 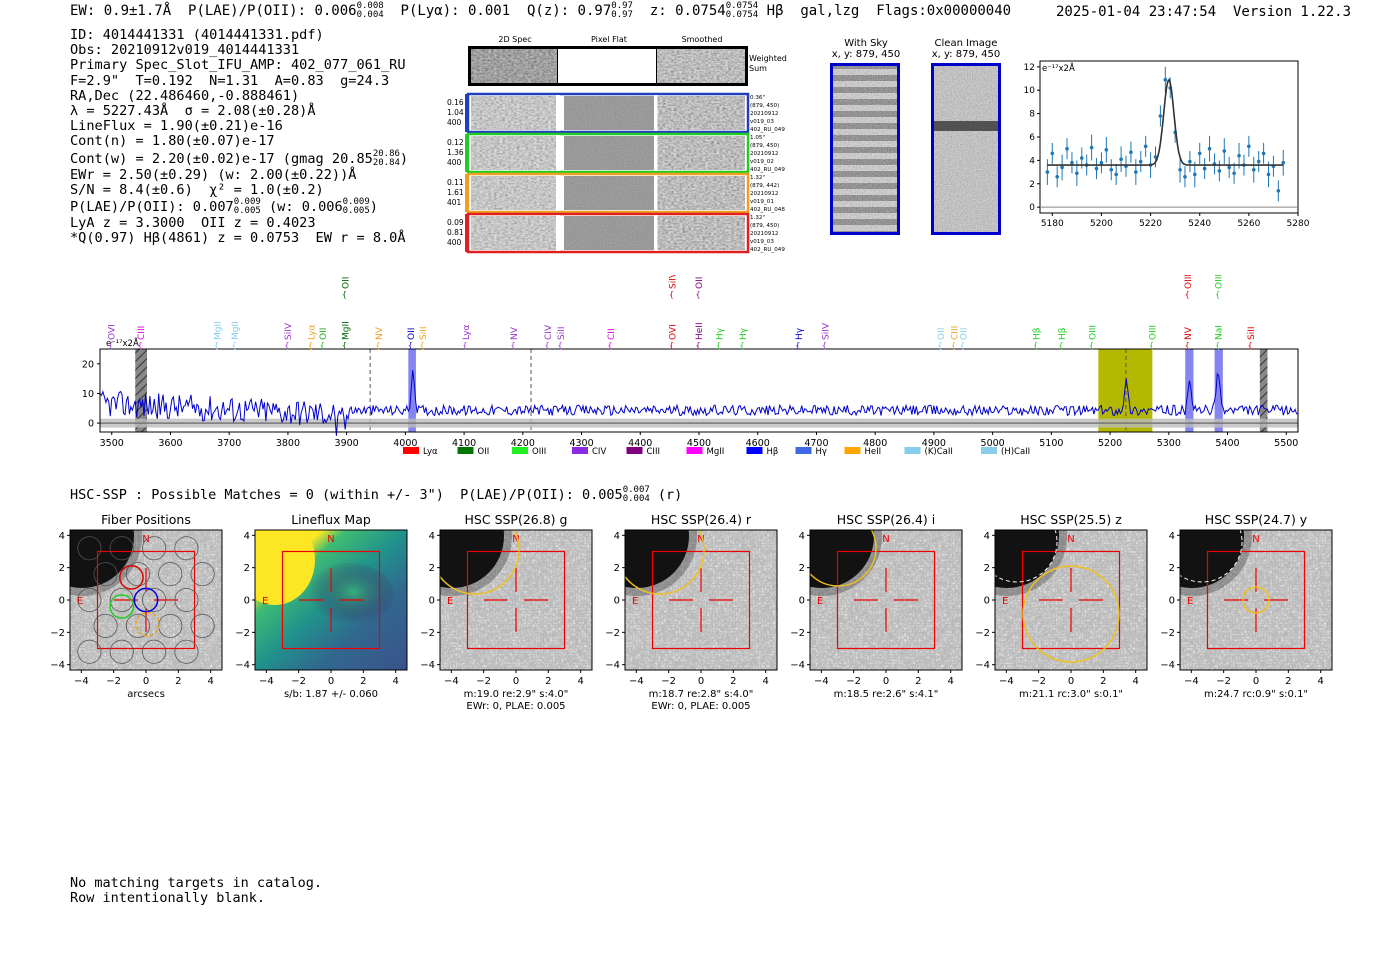 I want to click on spectrum-legend-label: MgII, so click(x=716, y=452).